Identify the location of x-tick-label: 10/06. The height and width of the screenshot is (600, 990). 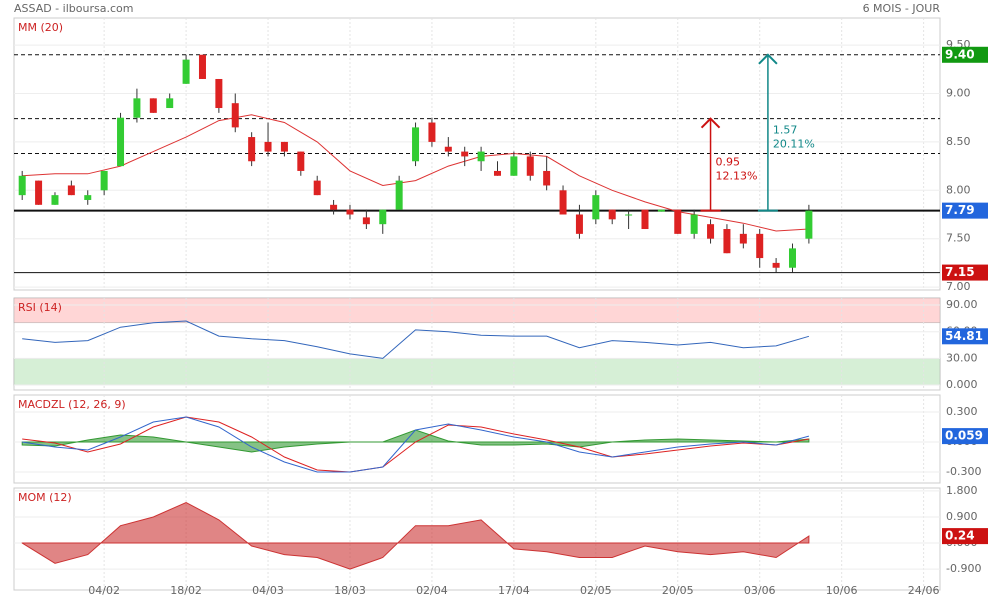
(842, 590).